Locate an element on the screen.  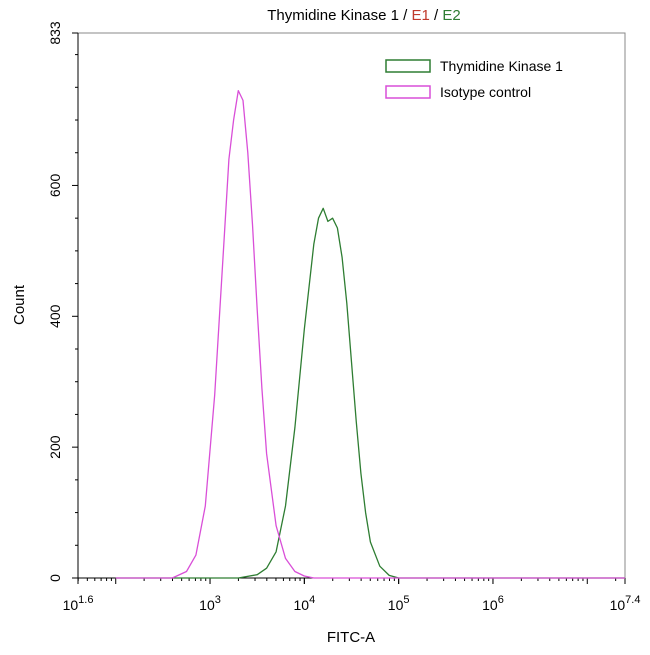
y-tick-label: 833 is located at coordinates (55, 33).